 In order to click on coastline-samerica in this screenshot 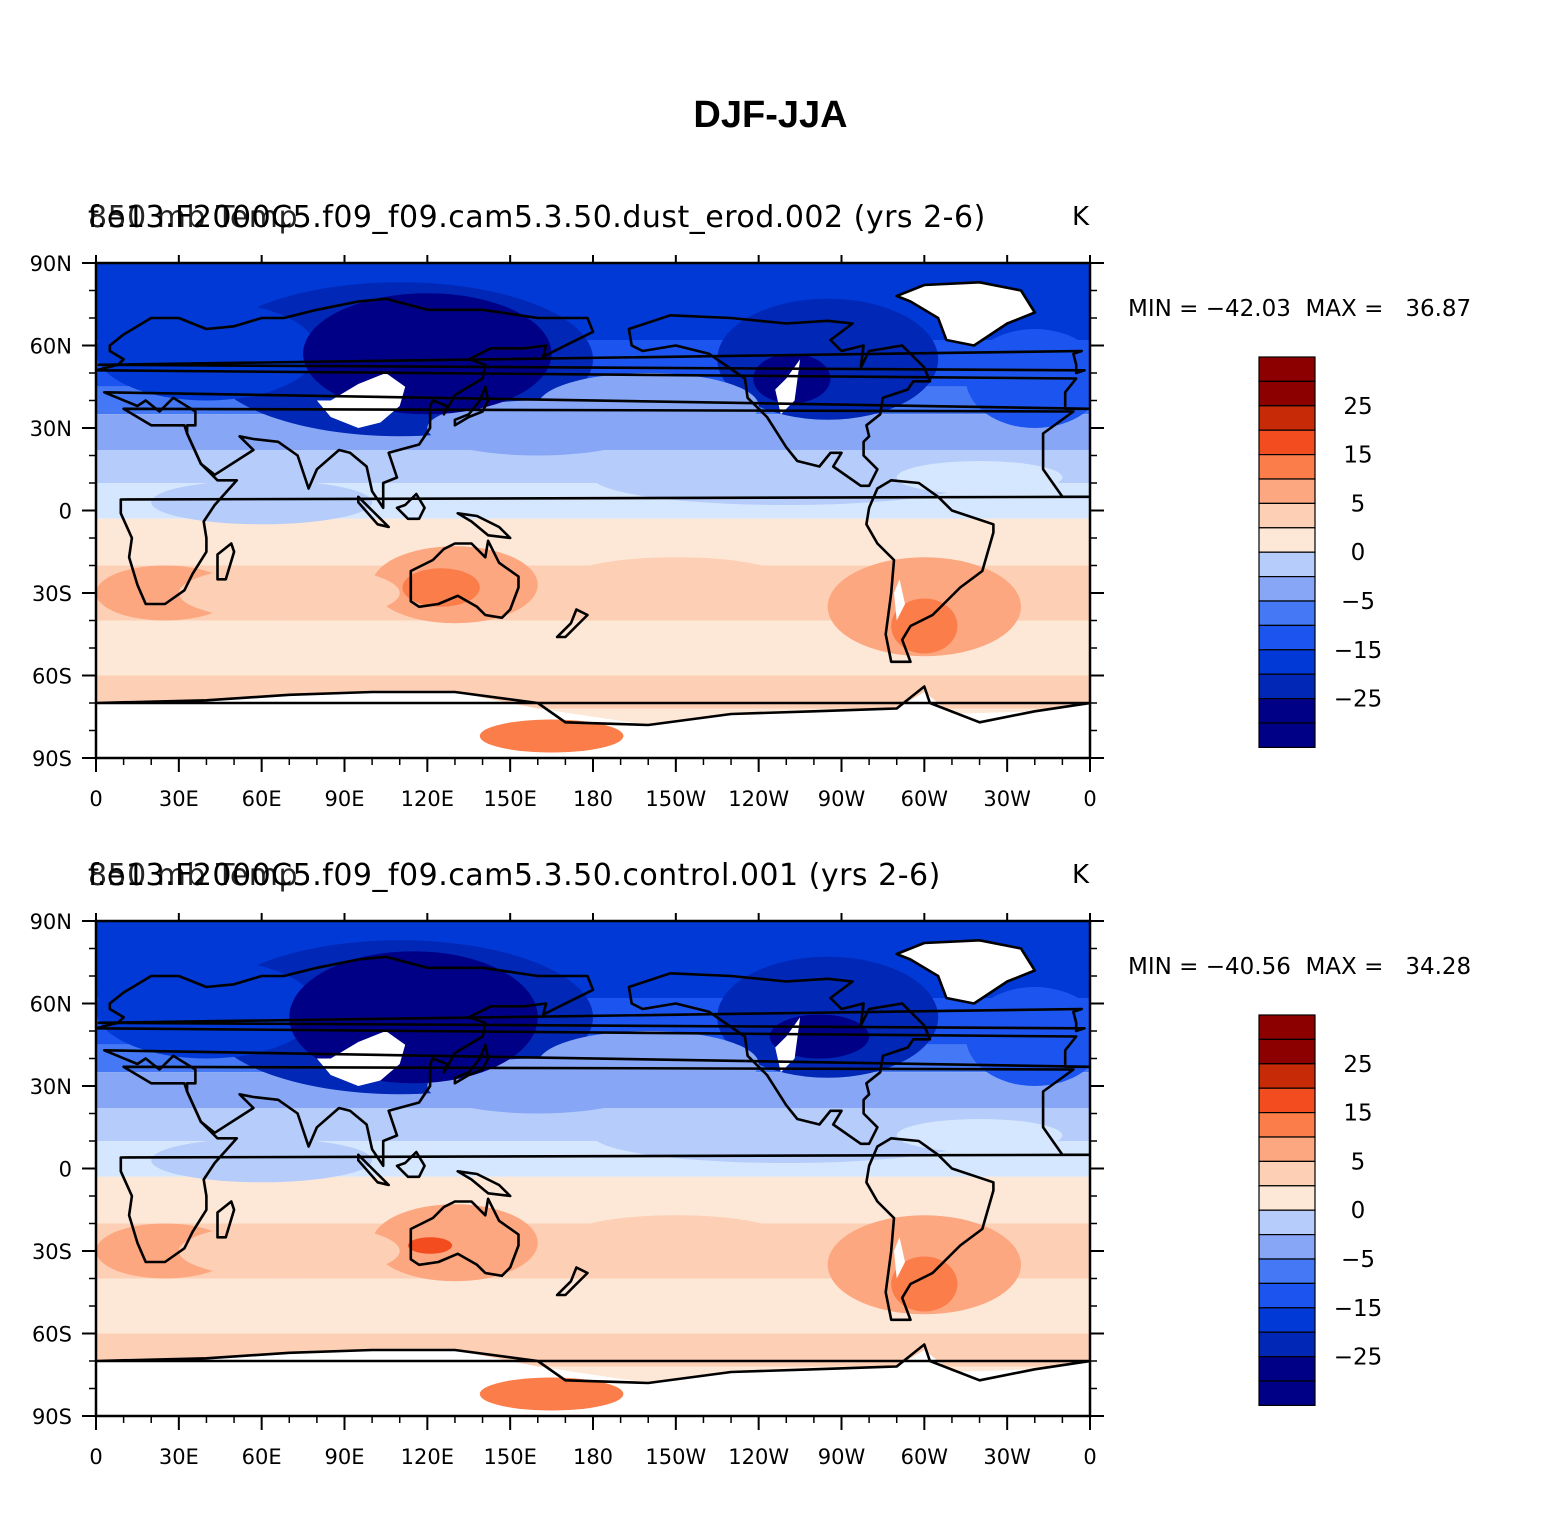, I will do `click(930, 571)`.